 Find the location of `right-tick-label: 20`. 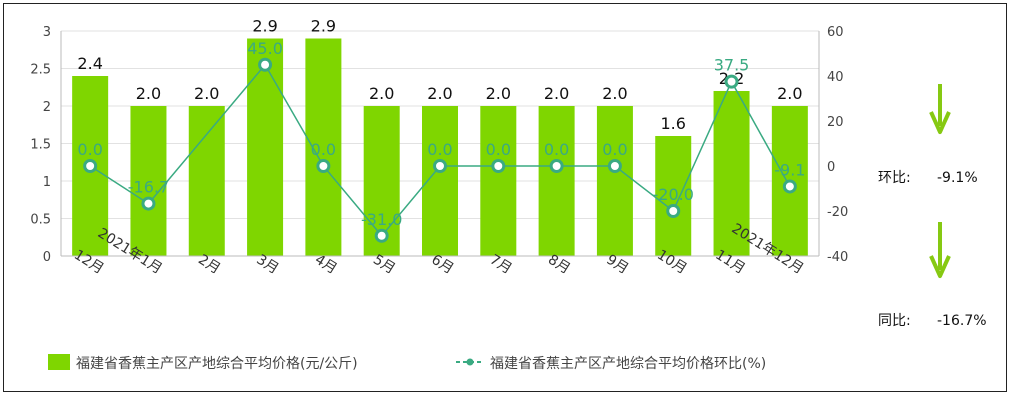

right-tick-label: 20 is located at coordinates (835, 122).